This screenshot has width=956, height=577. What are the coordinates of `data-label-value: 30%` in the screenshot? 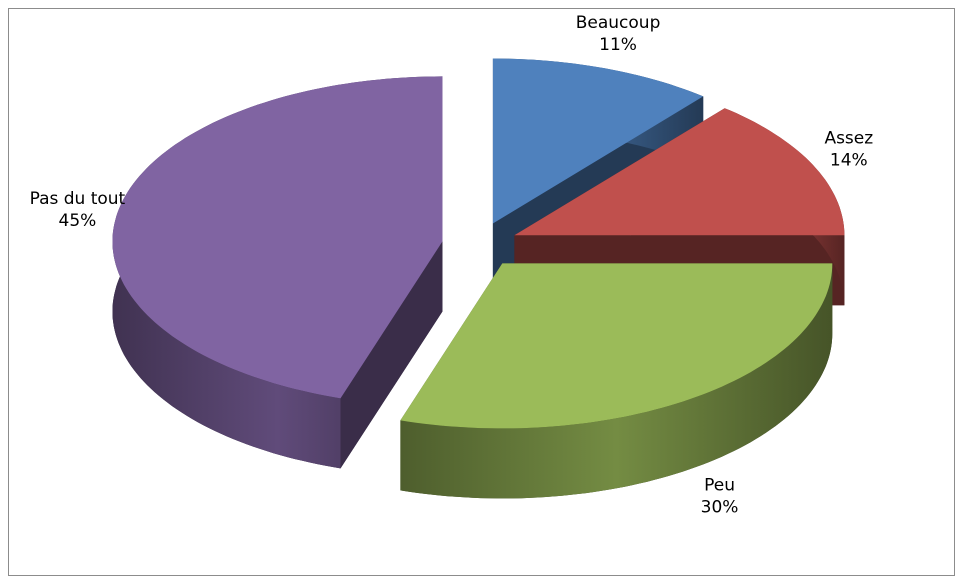 It's located at (720, 507).